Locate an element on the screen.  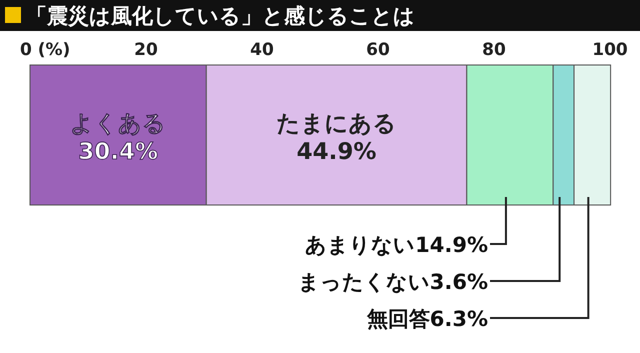
text: あまりない14.9% is located at coordinates (396, 245).